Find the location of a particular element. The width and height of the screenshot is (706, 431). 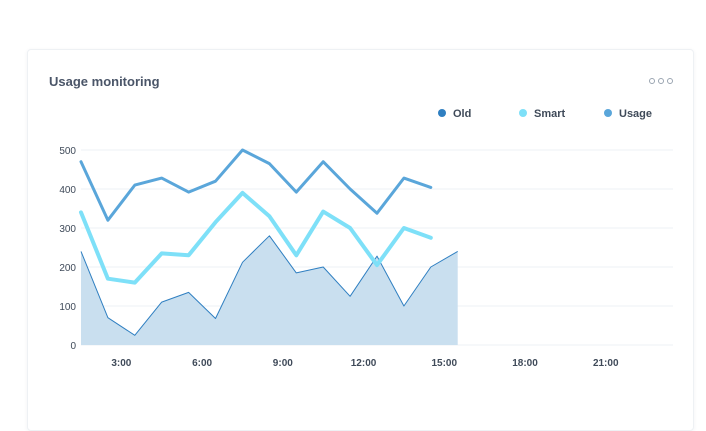

legend-marker-smart is located at coordinates (523, 113).